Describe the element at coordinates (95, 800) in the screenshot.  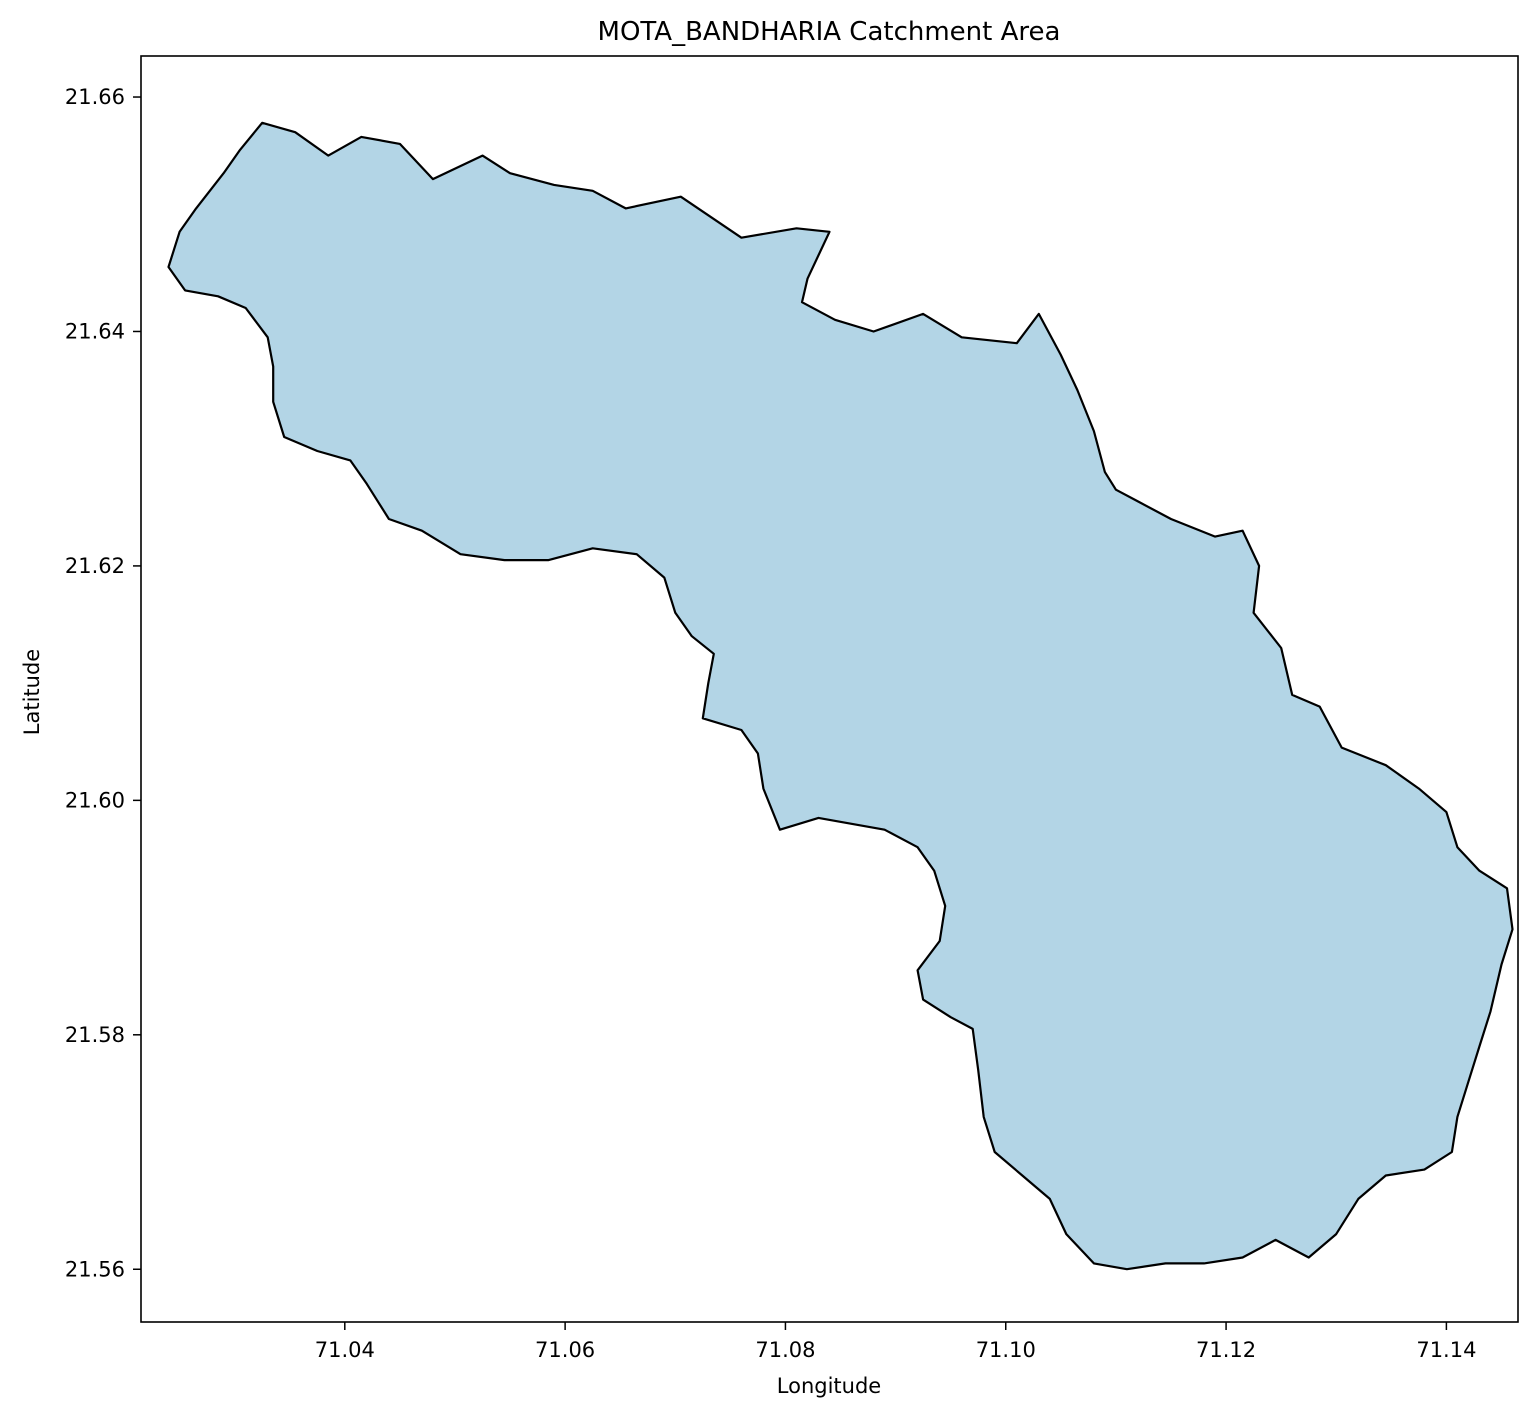
I see `y-tick-label: 21.60` at that location.